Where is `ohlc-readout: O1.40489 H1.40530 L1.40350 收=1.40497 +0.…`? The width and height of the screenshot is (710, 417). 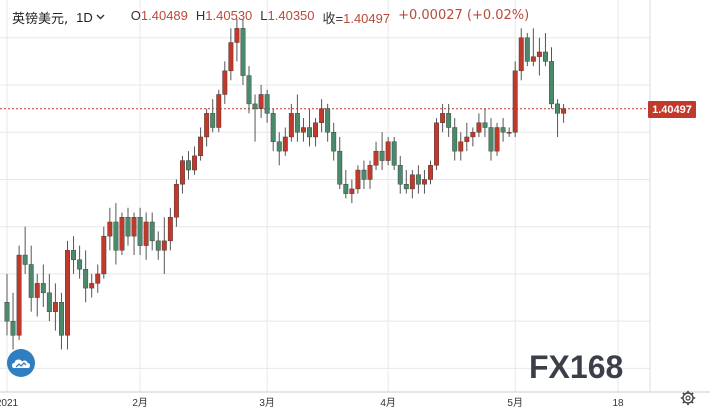
ohlc-readout: O1.40489 H1.40530 L1.40350 收=1.40497 +0.… is located at coordinates (330, 17).